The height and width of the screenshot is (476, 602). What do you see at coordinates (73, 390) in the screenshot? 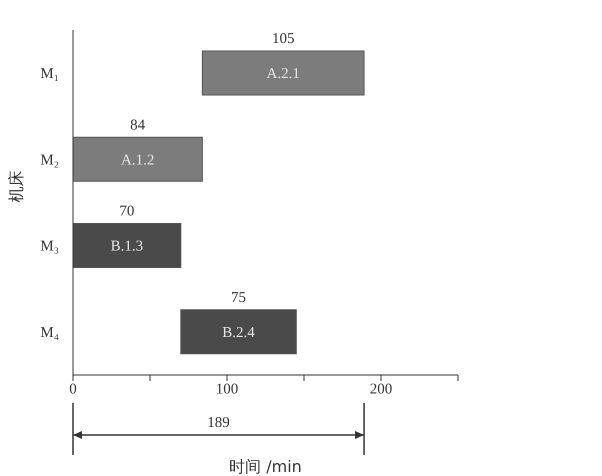
I see `x-tick-label: 0` at bounding box center [73, 390].